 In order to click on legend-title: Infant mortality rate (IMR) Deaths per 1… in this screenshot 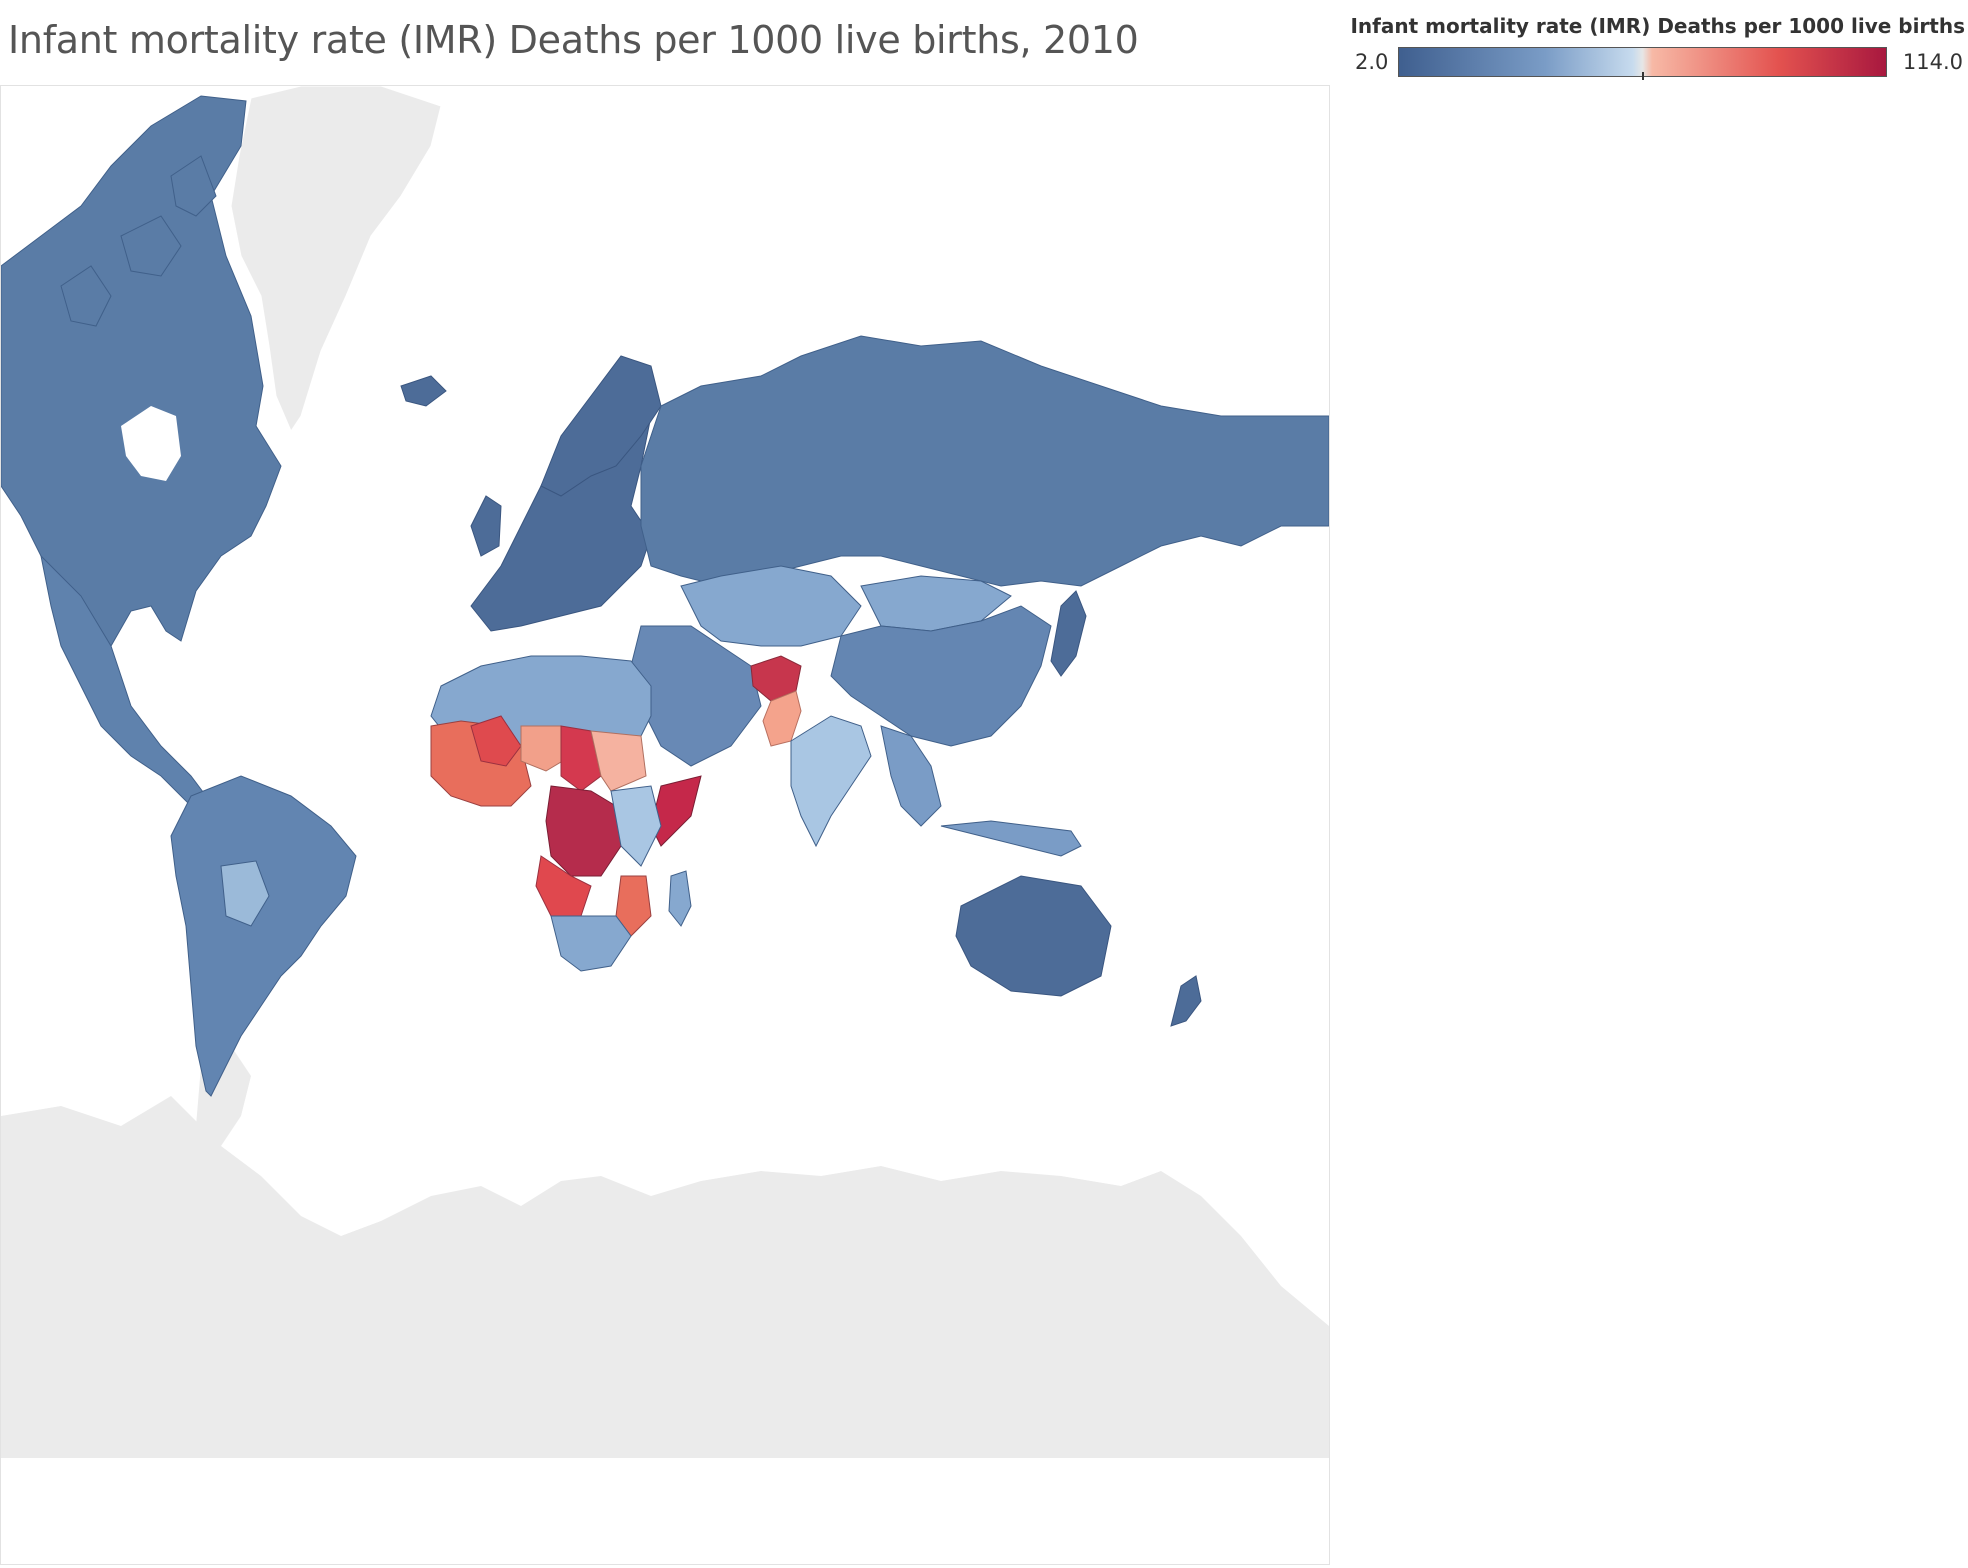, I will do `click(1657, 26)`.